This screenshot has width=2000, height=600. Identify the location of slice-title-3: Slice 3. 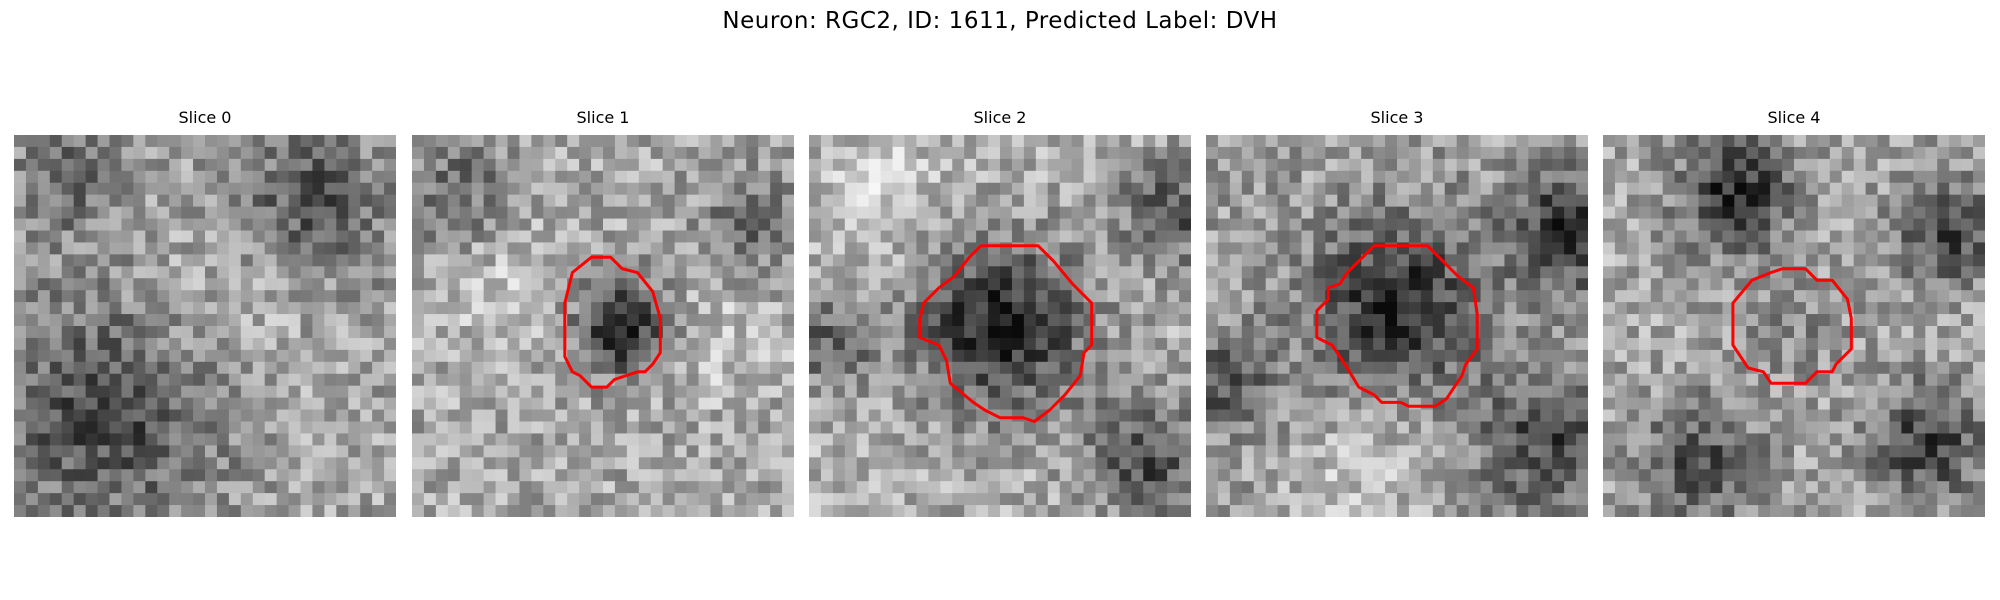
(1397, 117).